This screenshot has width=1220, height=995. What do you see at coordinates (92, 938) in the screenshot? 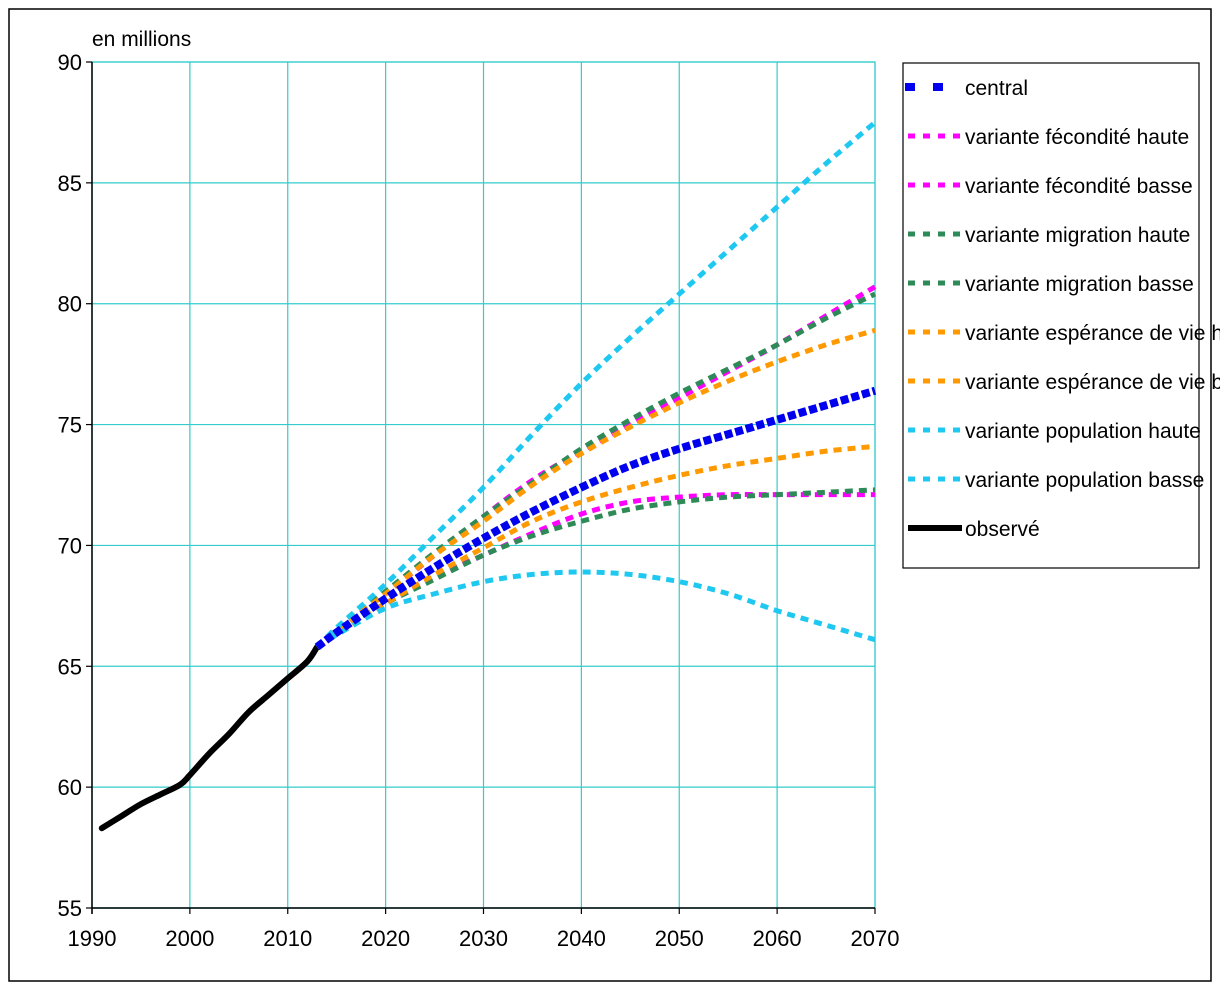
I see `x-tick-label-1990: 1990` at bounding box center [92, 938].